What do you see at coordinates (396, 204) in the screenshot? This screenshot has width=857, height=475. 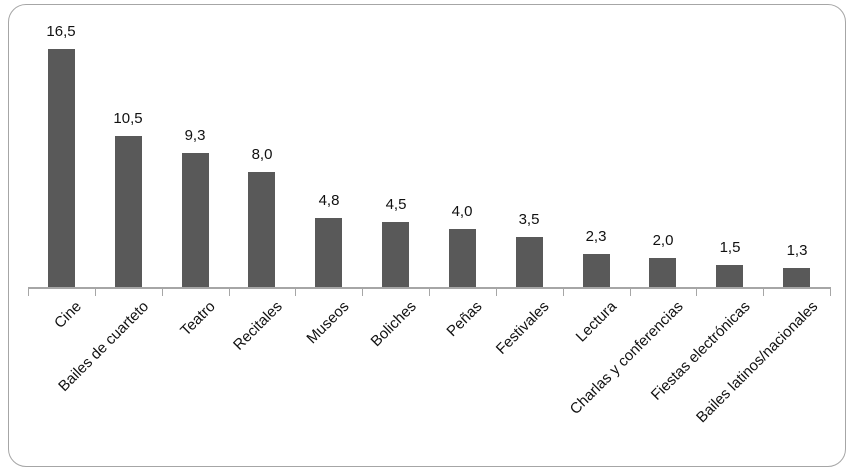 I see `value-label: 4,5` at bounding box center [396, 204].